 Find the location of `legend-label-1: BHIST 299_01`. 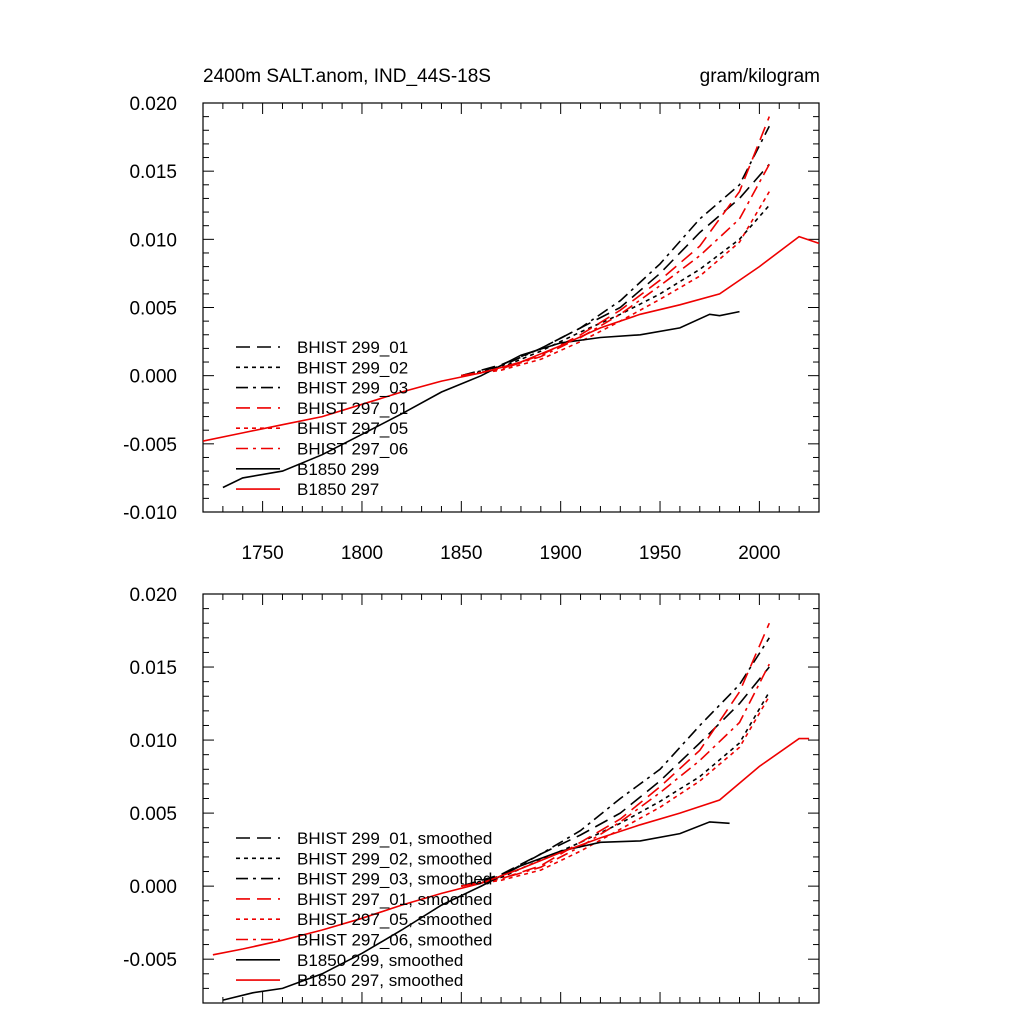

legend-label-1: BHIST 299_01 is located at coordinates (352, 347).